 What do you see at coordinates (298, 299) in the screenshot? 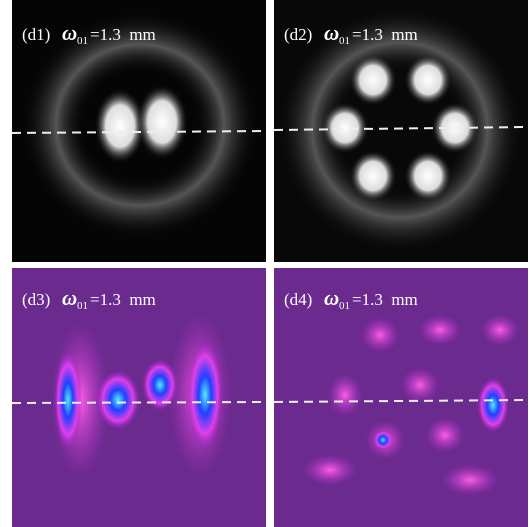
I see `panel-label: (d4)` at bounding box center [298, 299].